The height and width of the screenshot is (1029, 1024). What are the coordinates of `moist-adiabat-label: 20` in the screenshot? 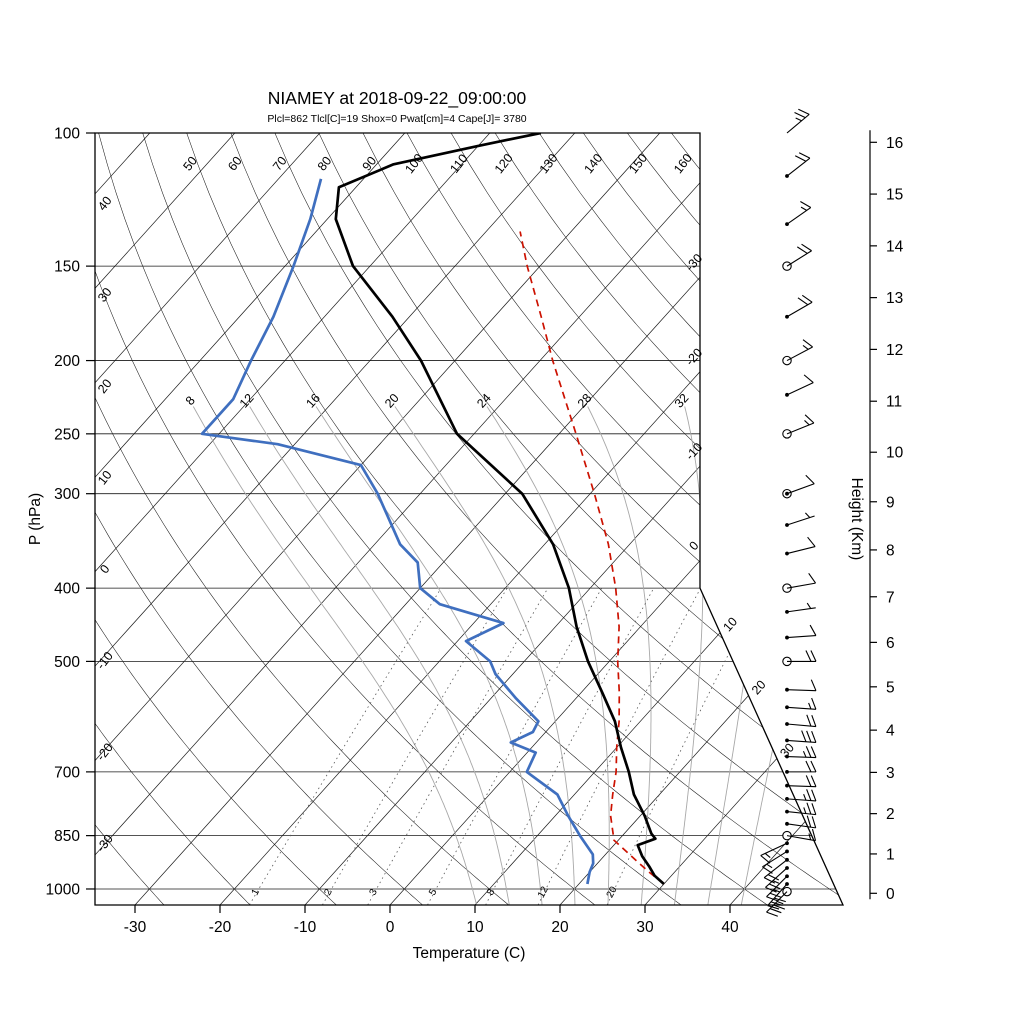 It's located at (392, 401).